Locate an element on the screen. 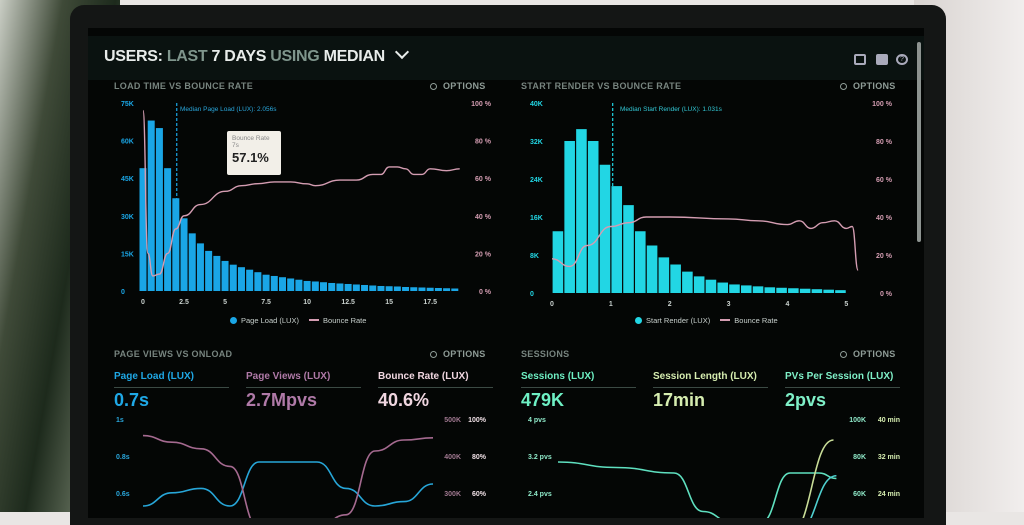  options-button-start-render: OPTIONS is located at coordinates (868, 86).